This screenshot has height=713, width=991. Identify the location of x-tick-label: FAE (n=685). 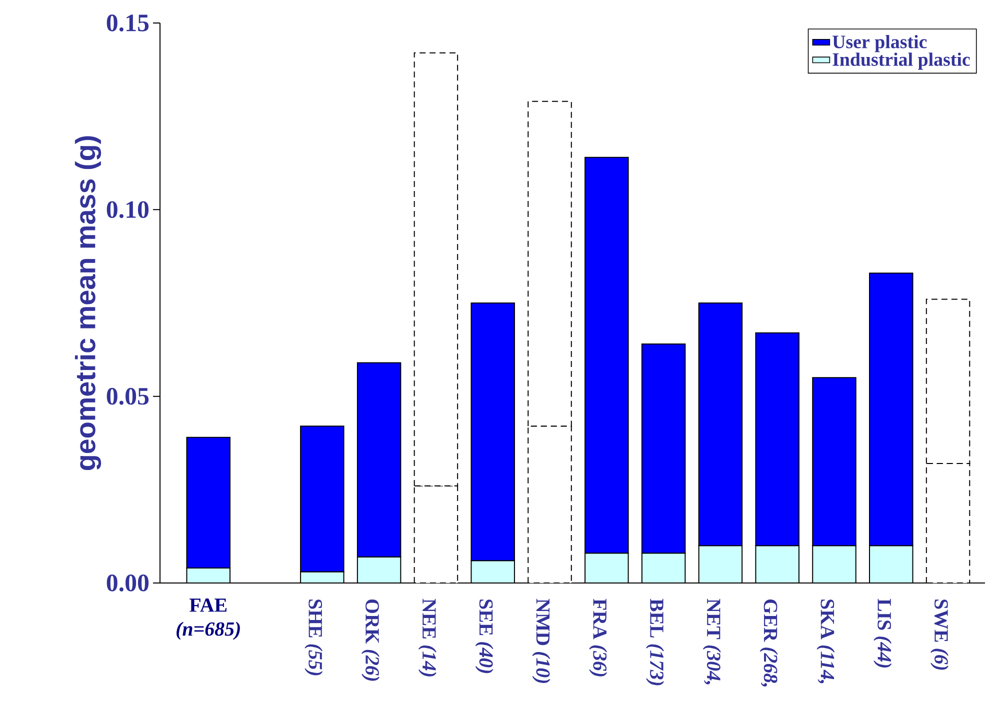
(208, 619).